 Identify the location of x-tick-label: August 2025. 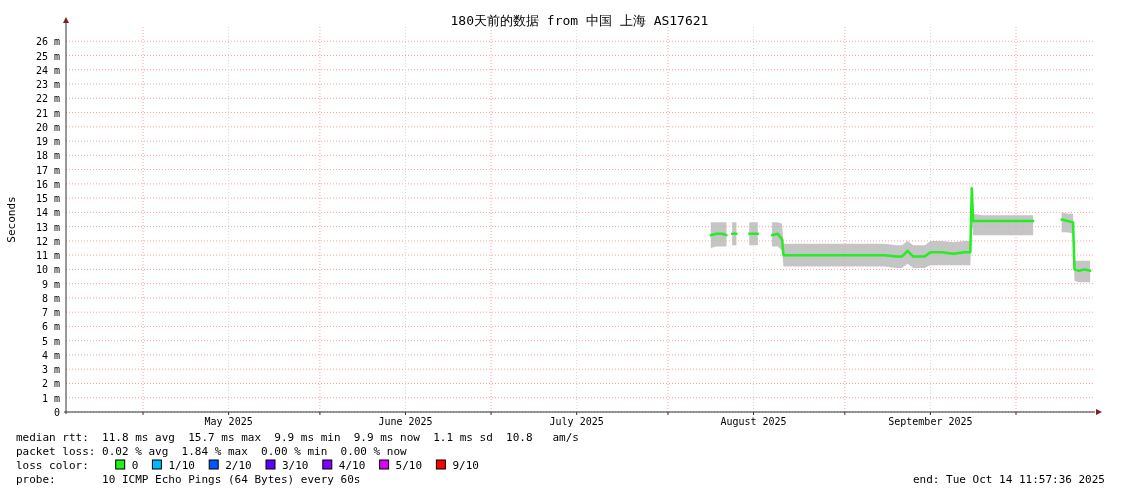
(753, 421).